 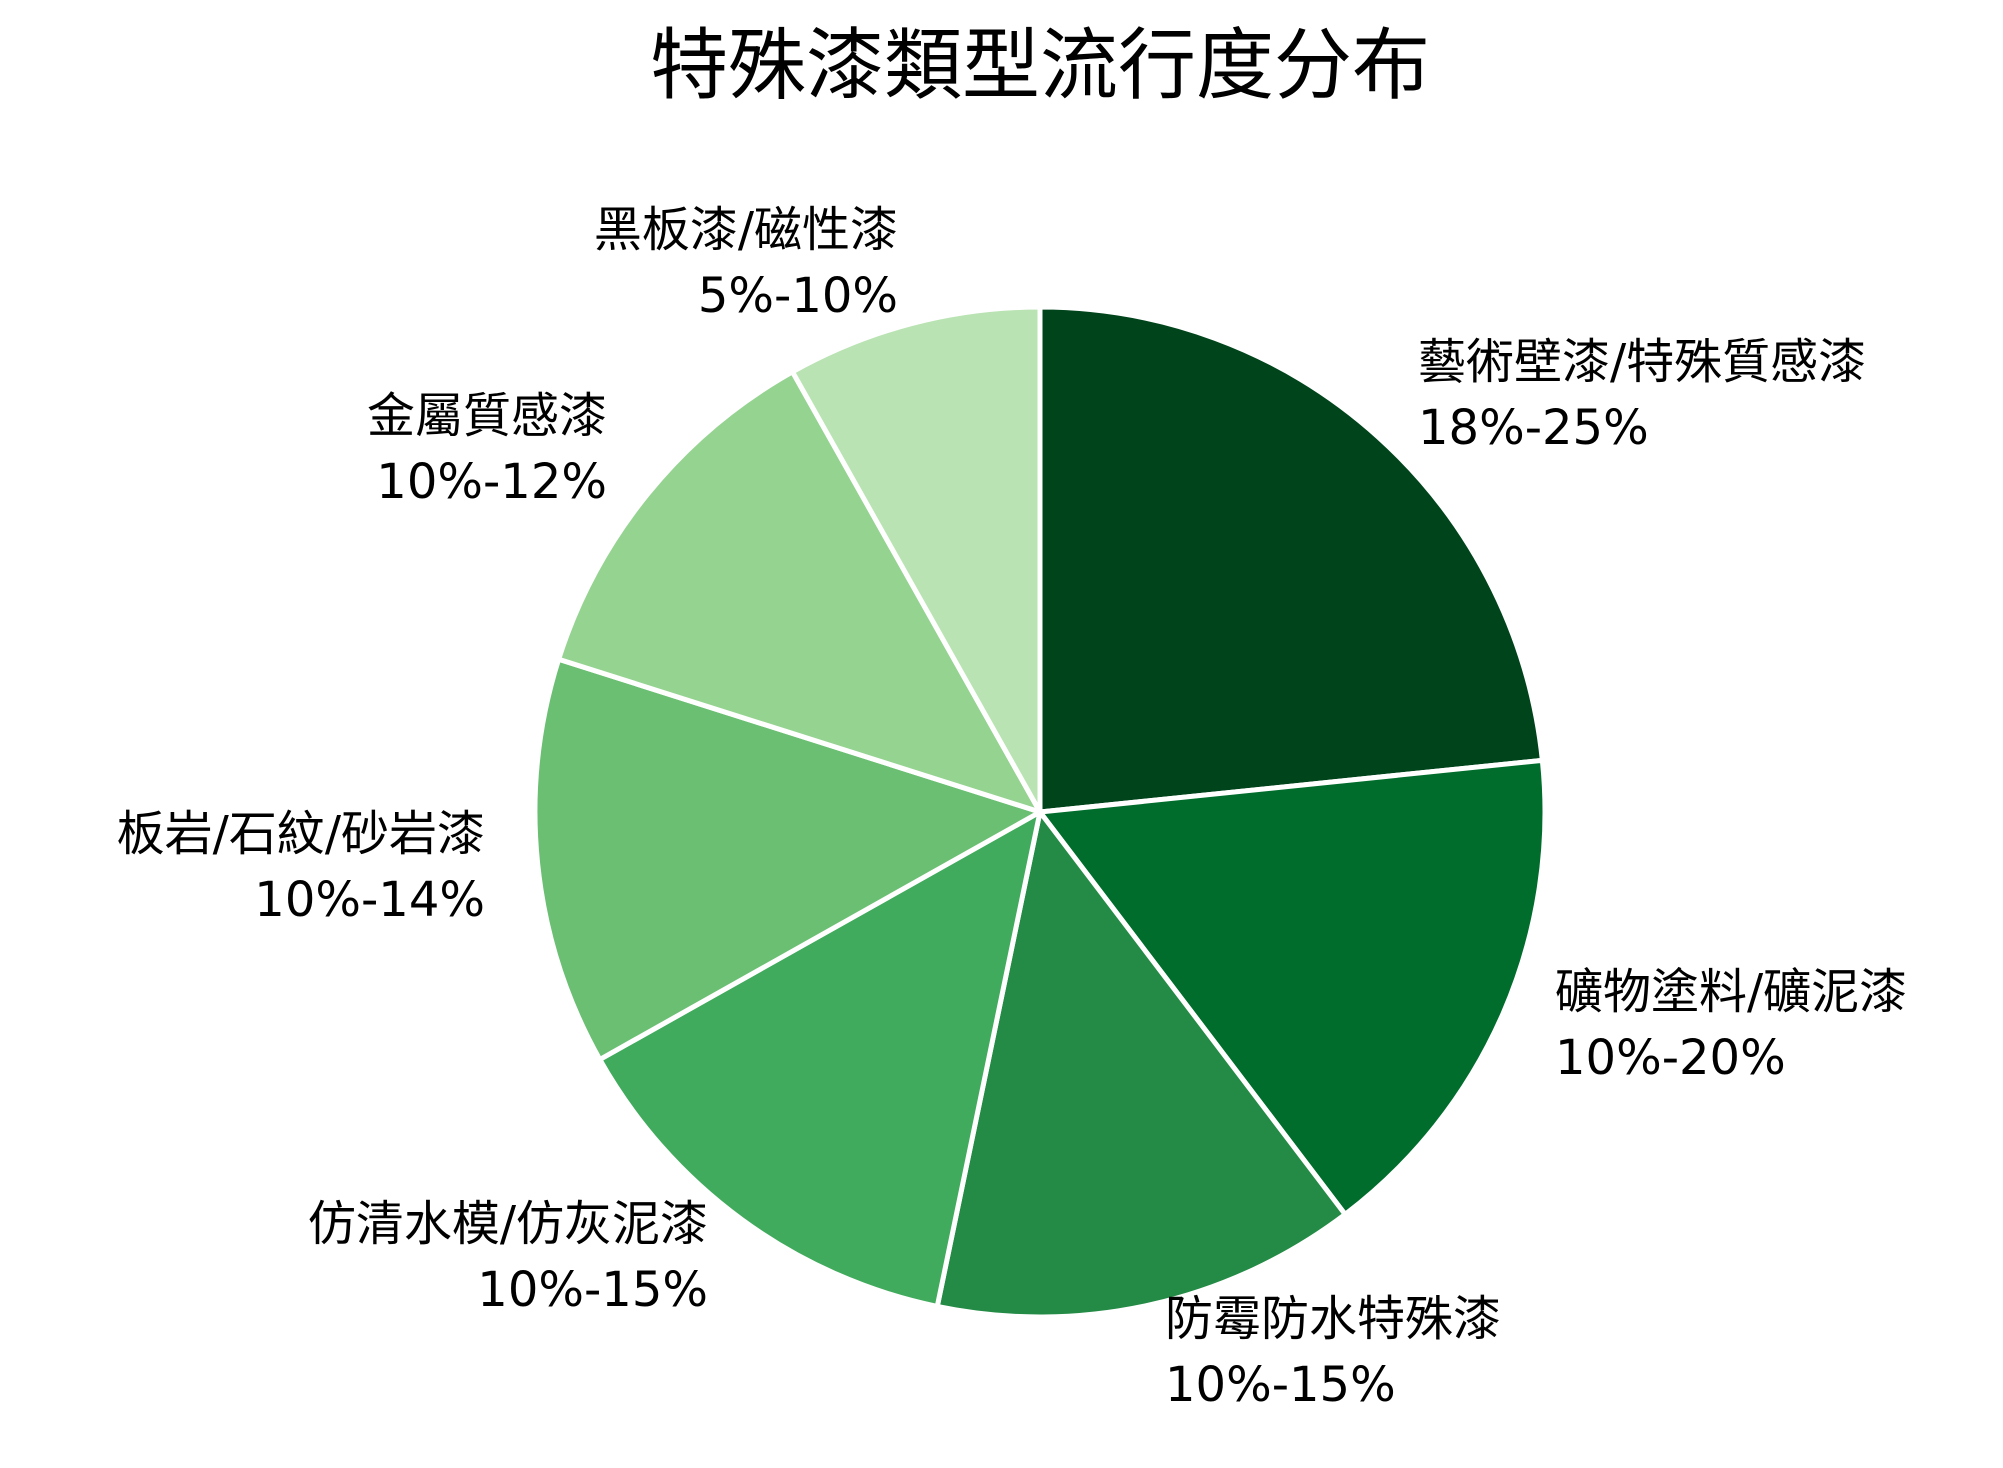 What do you see at coordinates (369, 900) in the screenshot?
I see `slice-label-range-5: 10%-14%` at bounding box center [369, 900].